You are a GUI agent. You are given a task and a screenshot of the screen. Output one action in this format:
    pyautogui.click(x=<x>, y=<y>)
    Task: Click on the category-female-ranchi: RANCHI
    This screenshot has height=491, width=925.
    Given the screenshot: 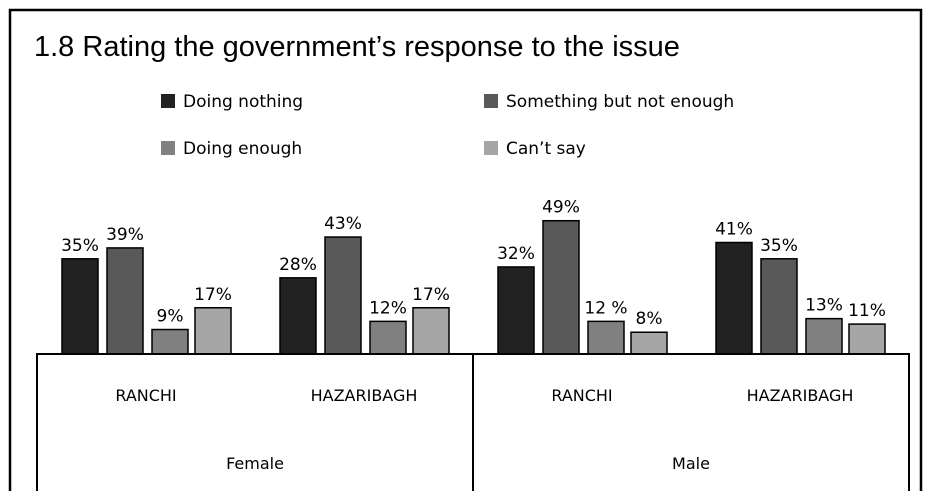 What is the action you would take?
    pyautogui.click(x=145, y=395)
    